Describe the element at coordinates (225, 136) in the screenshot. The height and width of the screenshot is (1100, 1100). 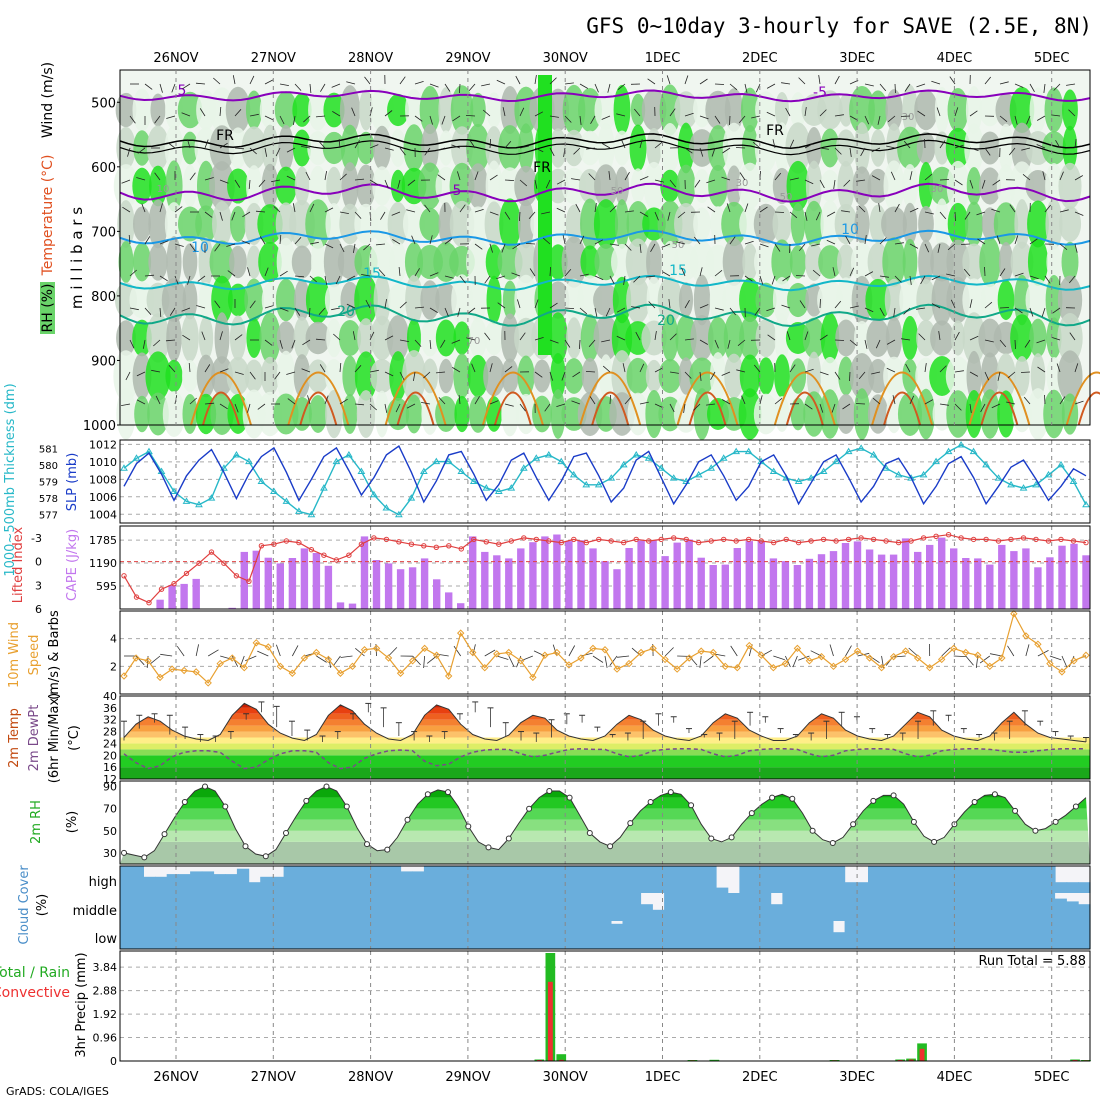
I see `contour-label: FR` at that location.